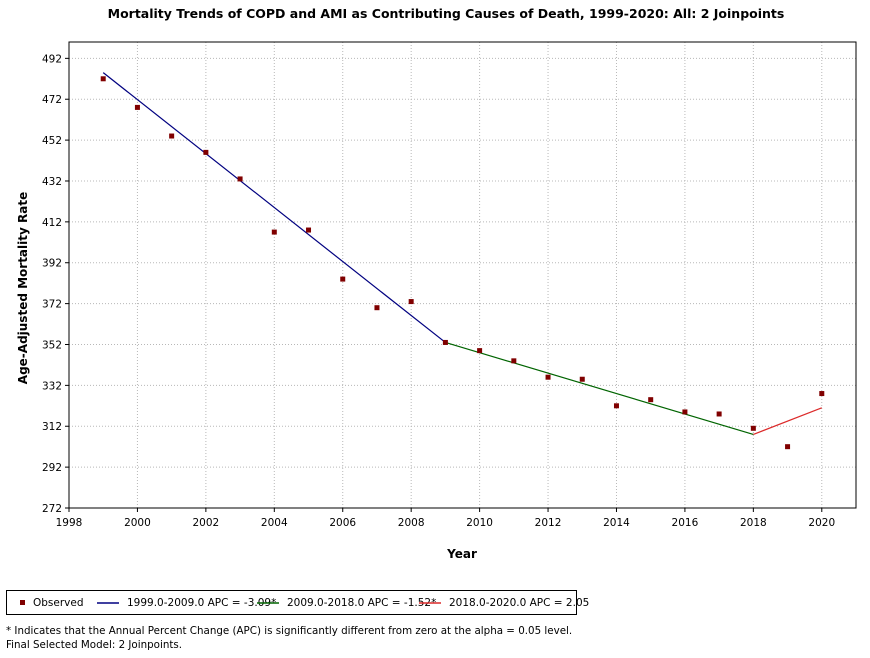 This screenshot has width=870, height=658. I want to click on legend-item-segment-3: 2018.0-2020.0 APC = 2.05, so click(504, 602).